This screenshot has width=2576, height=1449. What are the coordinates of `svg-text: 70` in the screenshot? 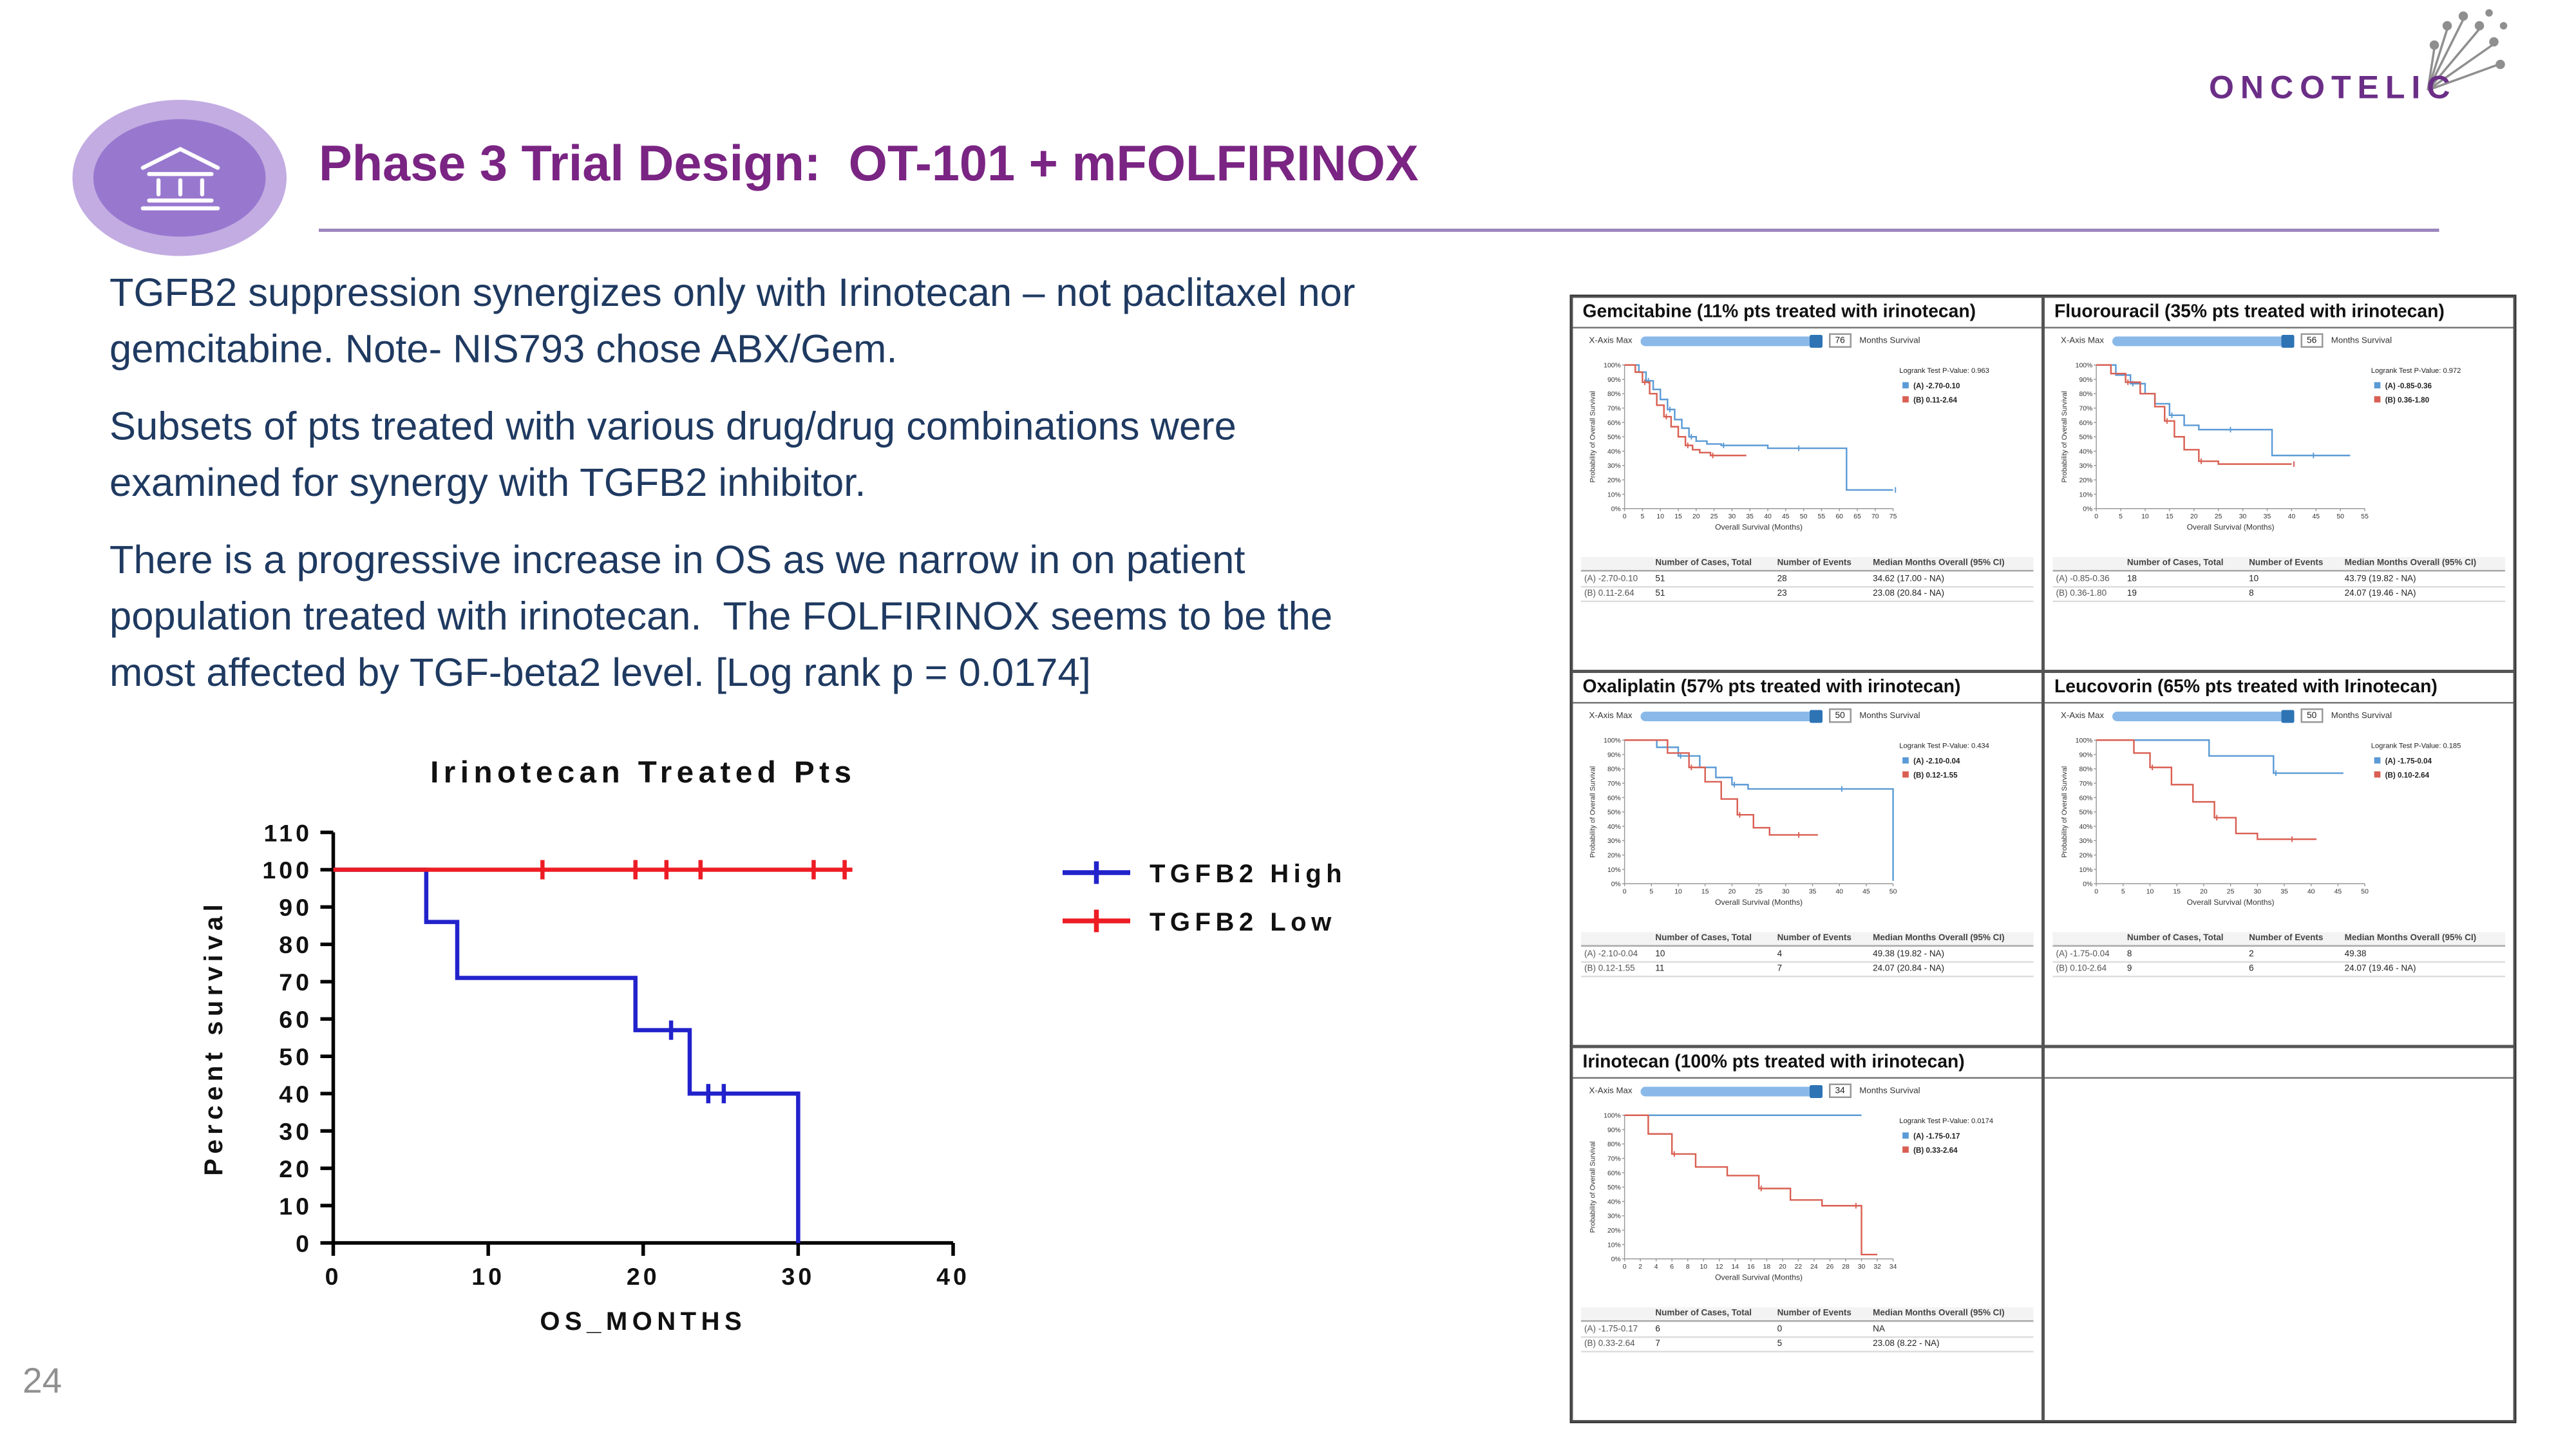 It's located at (295, 982).